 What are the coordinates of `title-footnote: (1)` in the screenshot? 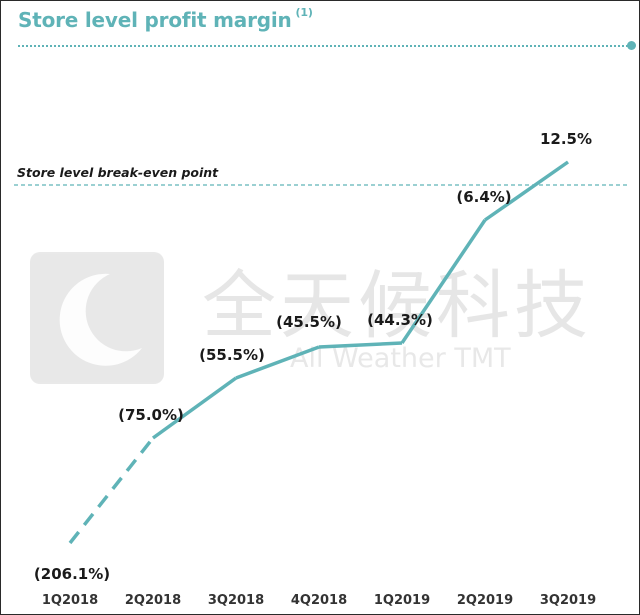 It's located at (304, 13).